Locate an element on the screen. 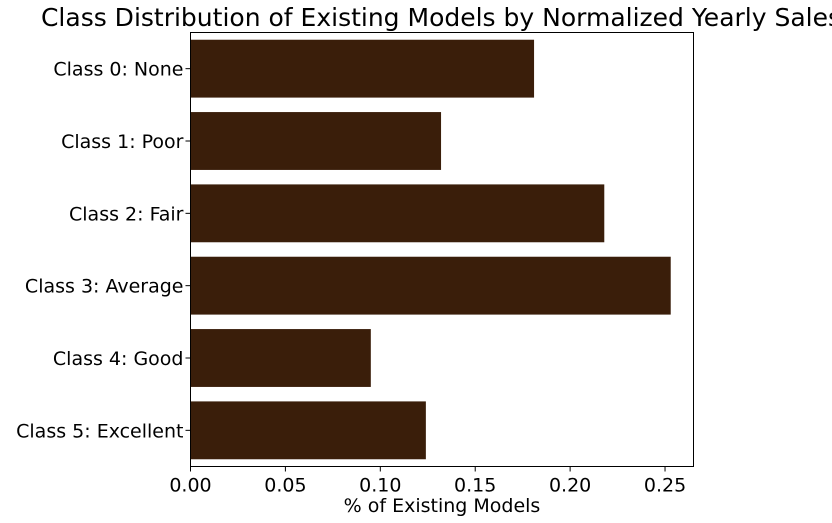  x-tick-label-4: 0.20 is located at coordinates (570, 486).